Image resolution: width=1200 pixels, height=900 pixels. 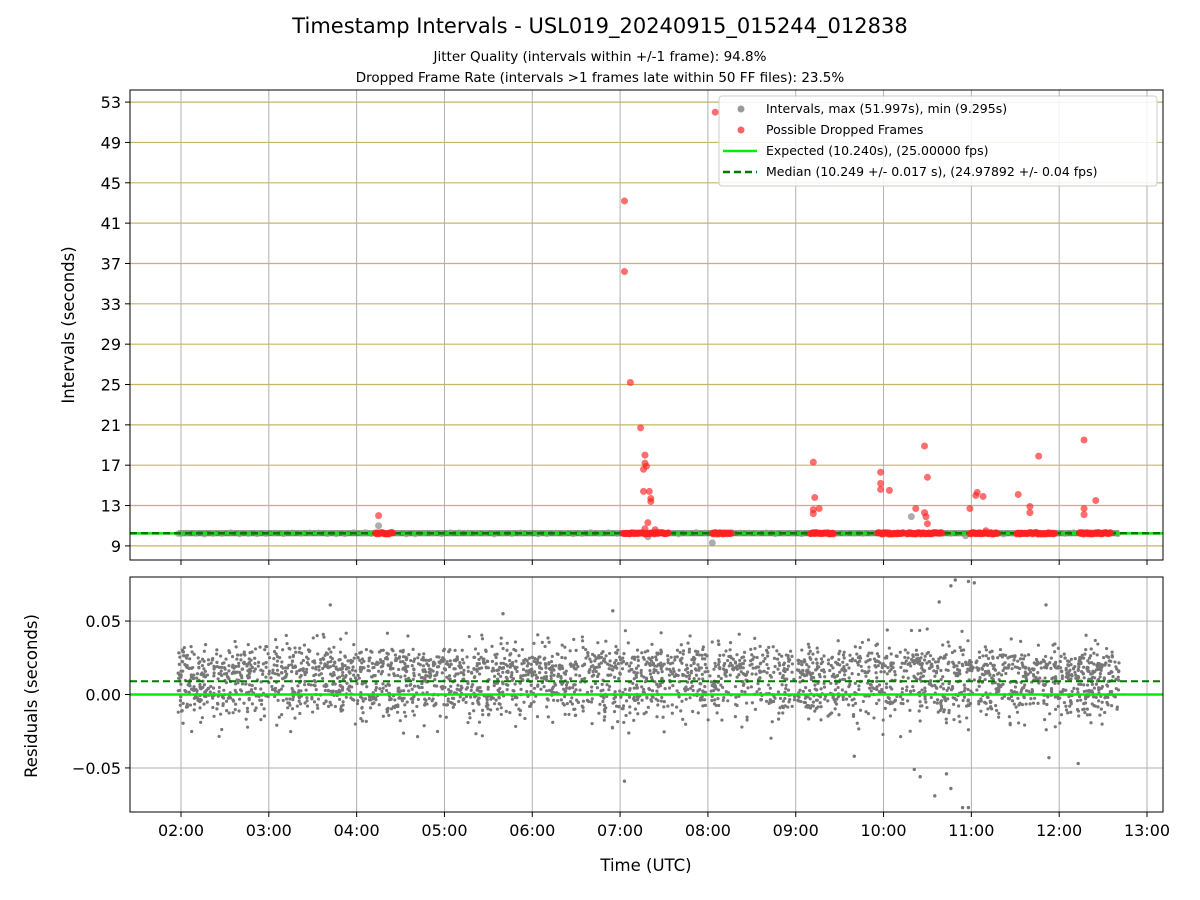 What do you see at coordinates (971, 830) in the screenshot?
I see `x-tick-label: 11:00` at bounding box center [971, 830].